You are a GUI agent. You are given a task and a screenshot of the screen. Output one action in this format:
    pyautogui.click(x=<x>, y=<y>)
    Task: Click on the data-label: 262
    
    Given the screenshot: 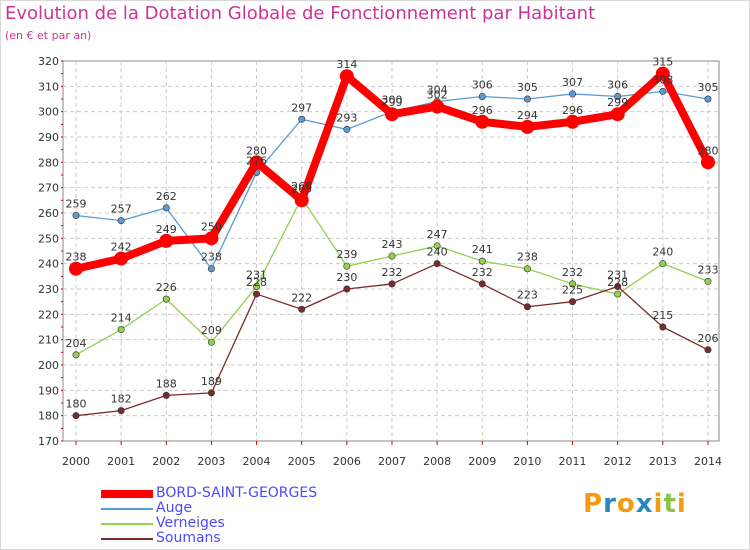 What is the action you would take?
    pyautogui.click(x=166, y=196)
    